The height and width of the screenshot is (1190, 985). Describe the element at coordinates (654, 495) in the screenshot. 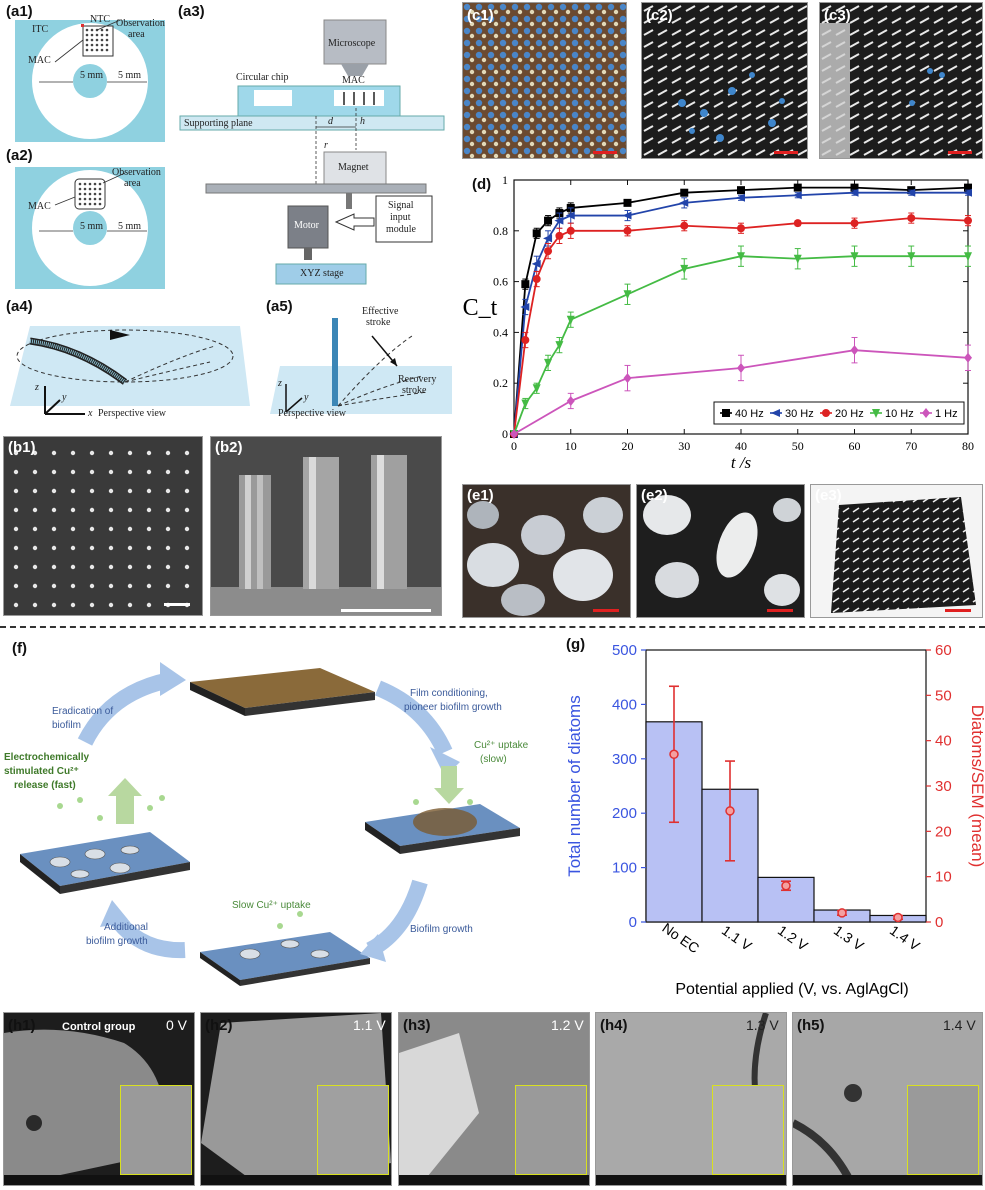

I see `panel-label-e2: (e2)` at that location.